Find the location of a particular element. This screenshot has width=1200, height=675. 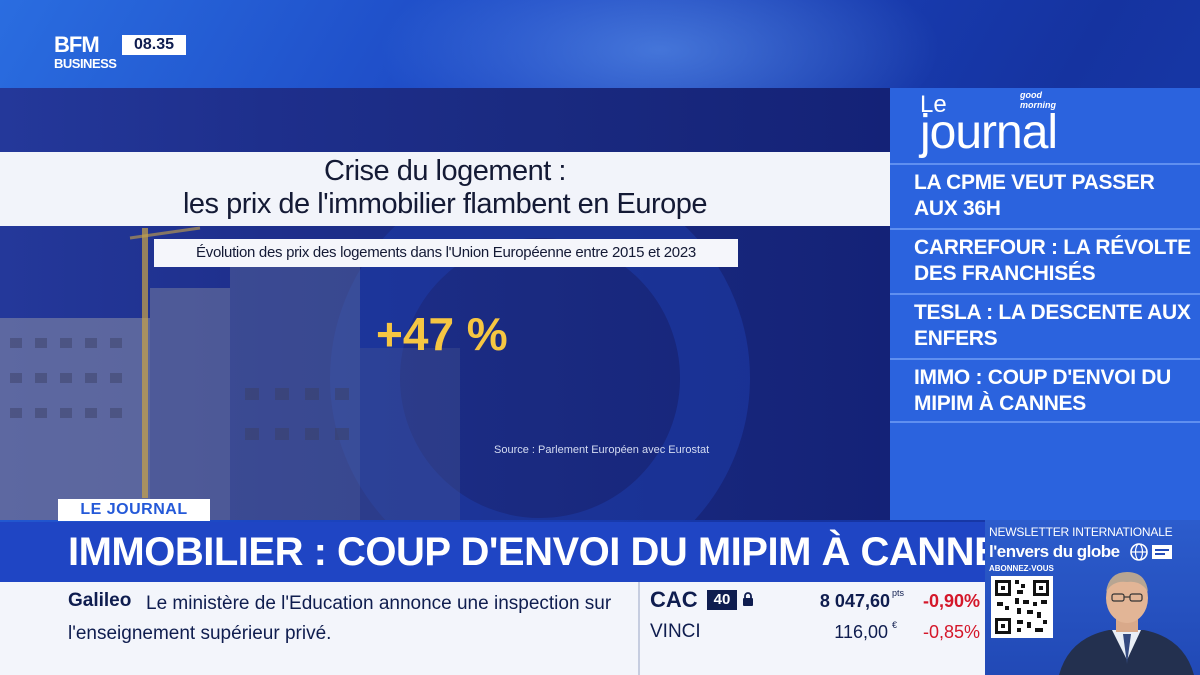

journal-topic-label: IMMO : COUP D'ENVOI DU MIPIM À CANNES is located at coordinates (1043, 390).